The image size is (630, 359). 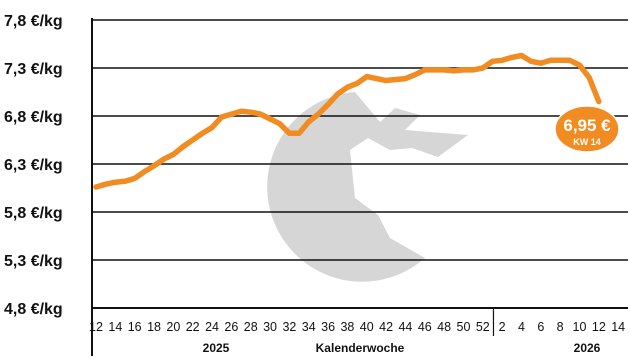 What do you see at coordinates (212, 327) in the screenshot?
I see `x-tick-label: 24` at bounding box center [212, 327].